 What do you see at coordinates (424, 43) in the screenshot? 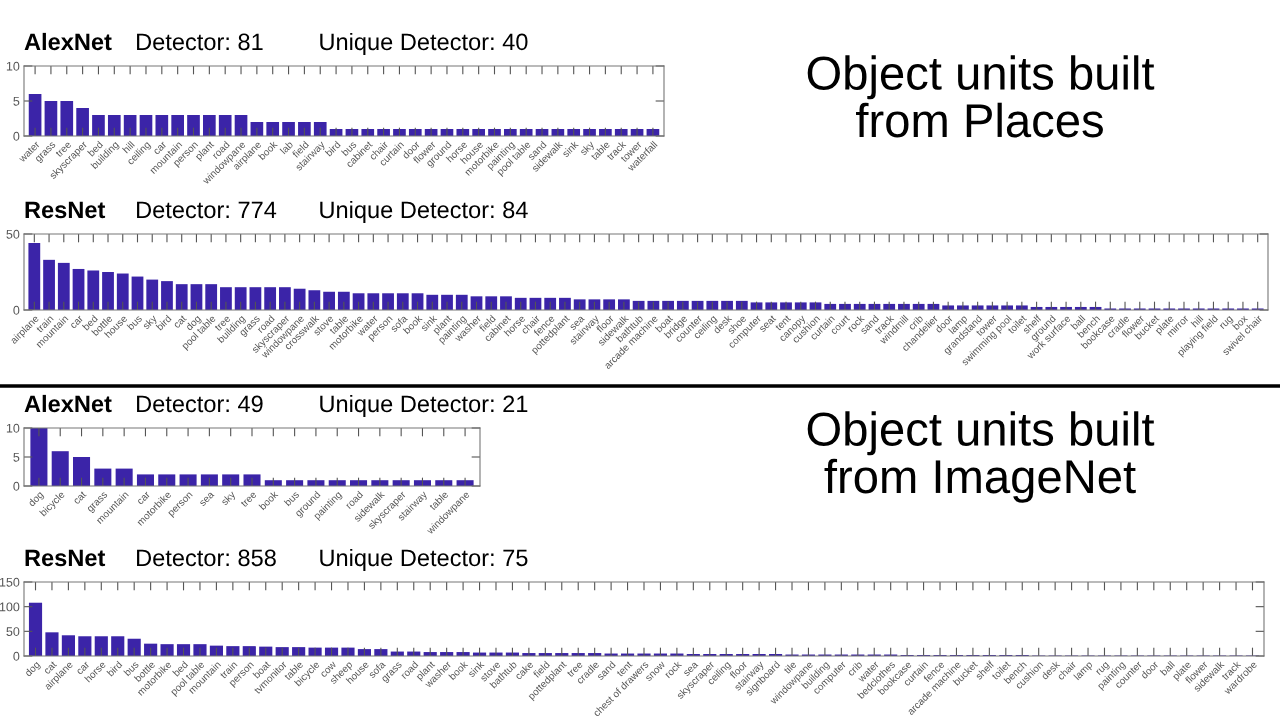
I see `text: Unique Detector: 40` at bounding box center [424, 43].